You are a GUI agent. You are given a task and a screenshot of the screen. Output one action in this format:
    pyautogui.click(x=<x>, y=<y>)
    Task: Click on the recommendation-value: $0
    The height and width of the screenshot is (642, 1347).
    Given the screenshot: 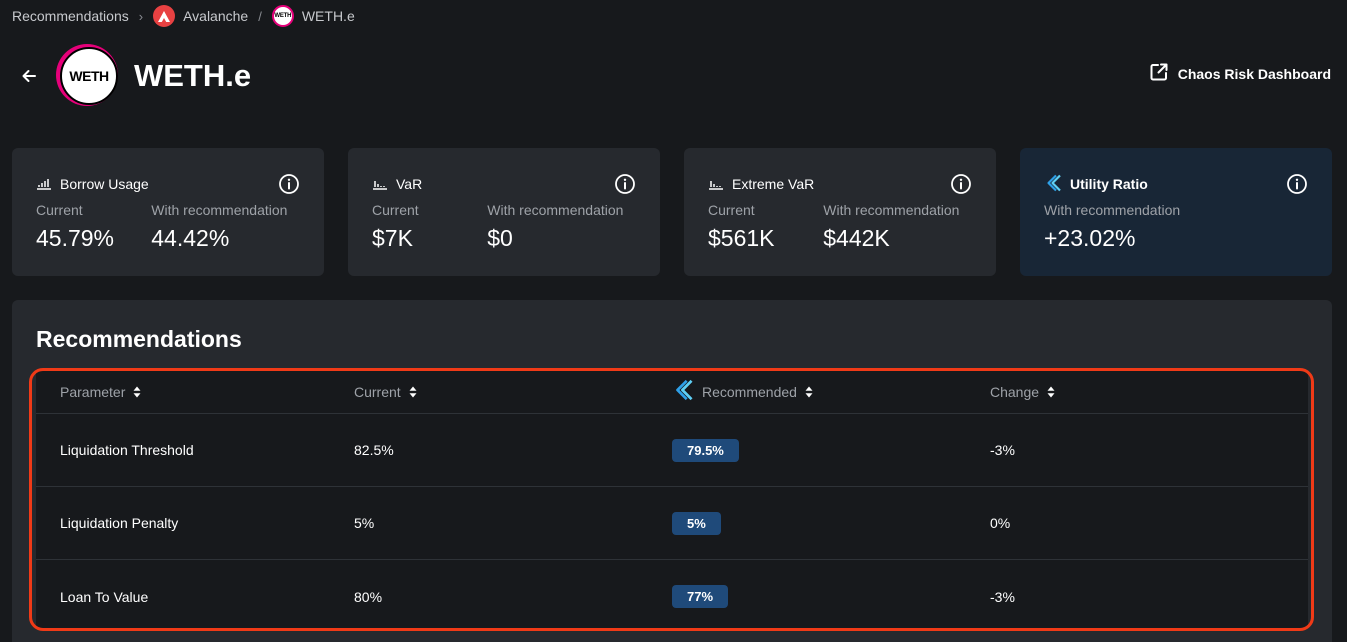 What is the action you would take?
    pyautogui.click(x=500, y=238)
    